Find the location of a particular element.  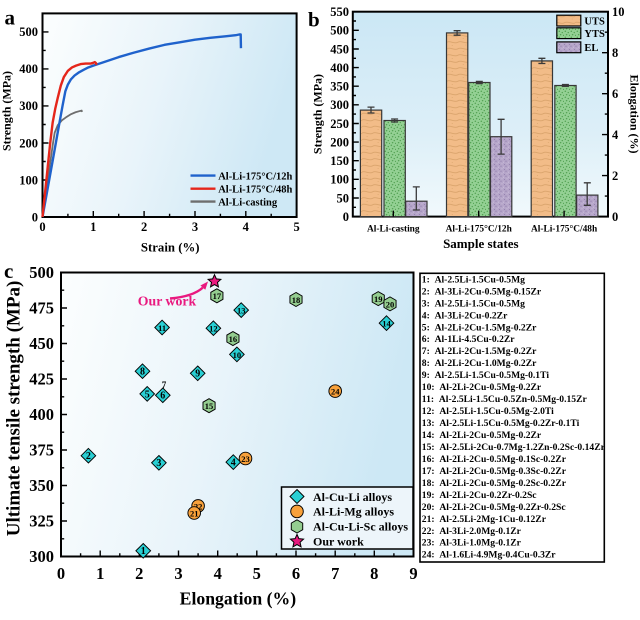

svg-text: UTS is located at coordinates (594, 22).